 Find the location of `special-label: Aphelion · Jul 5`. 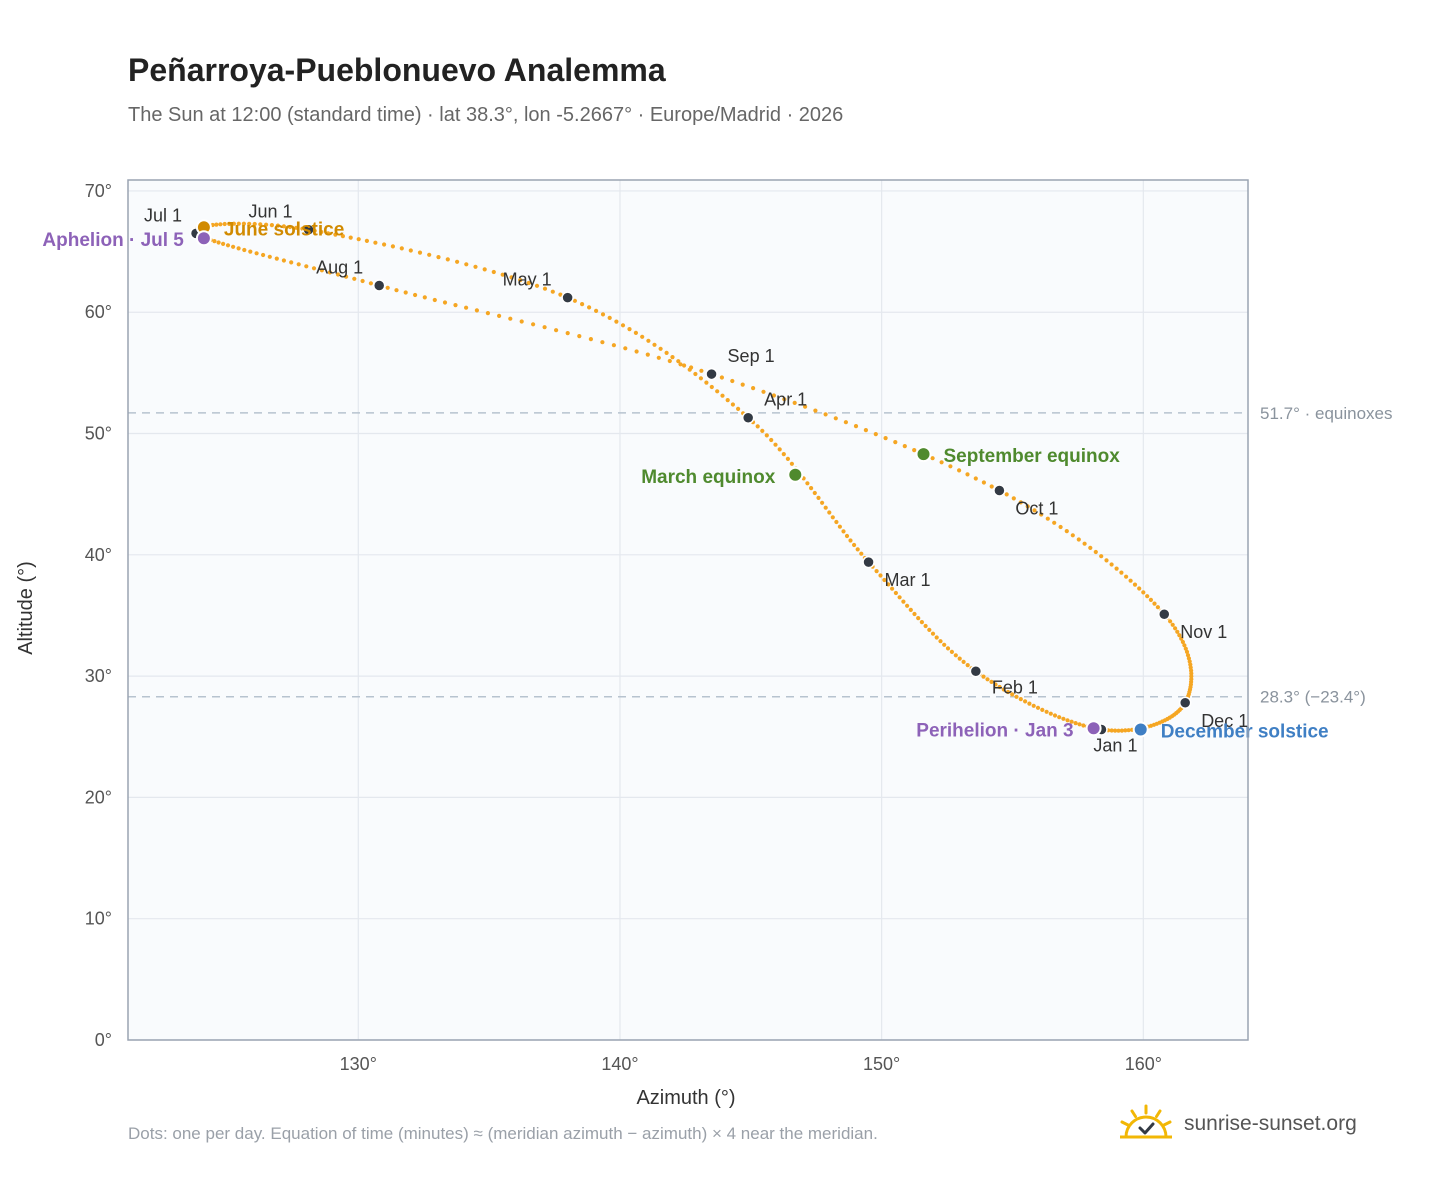

special-label: Aphelion · Jul 5 is located at coordinates (113, 240).